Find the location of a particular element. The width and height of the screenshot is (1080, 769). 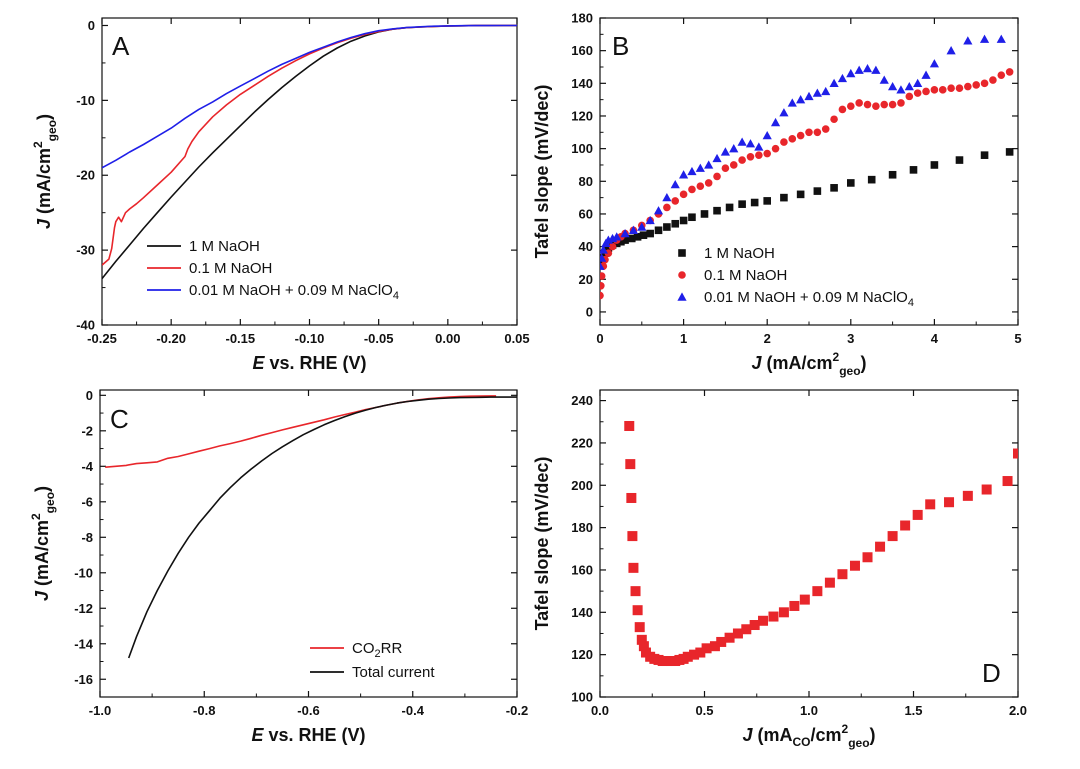

panel-b-x-axis-label: J (mA/cm2geo) is located at coordinates (808, 364).